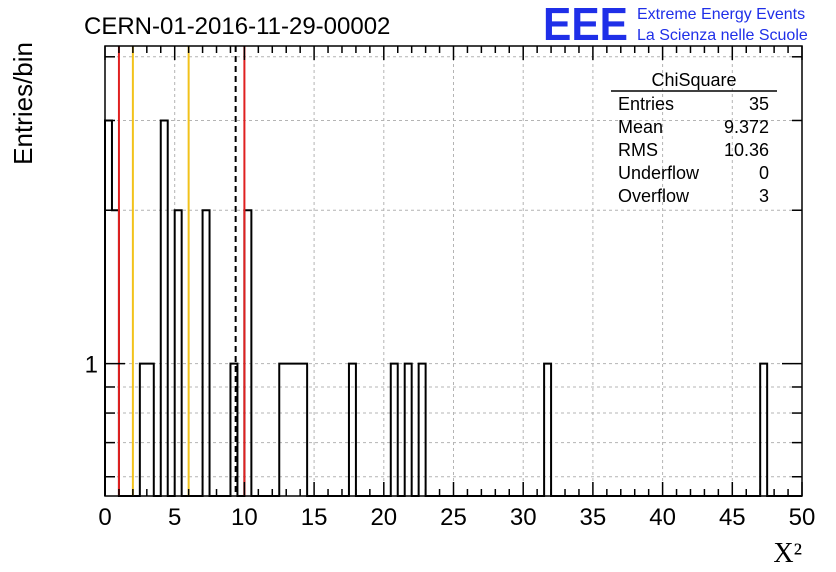 This screenshot has height=572, width=836. I want to click on chart-title: CERN-01-2016-11-29-00002, so click(237, 26).